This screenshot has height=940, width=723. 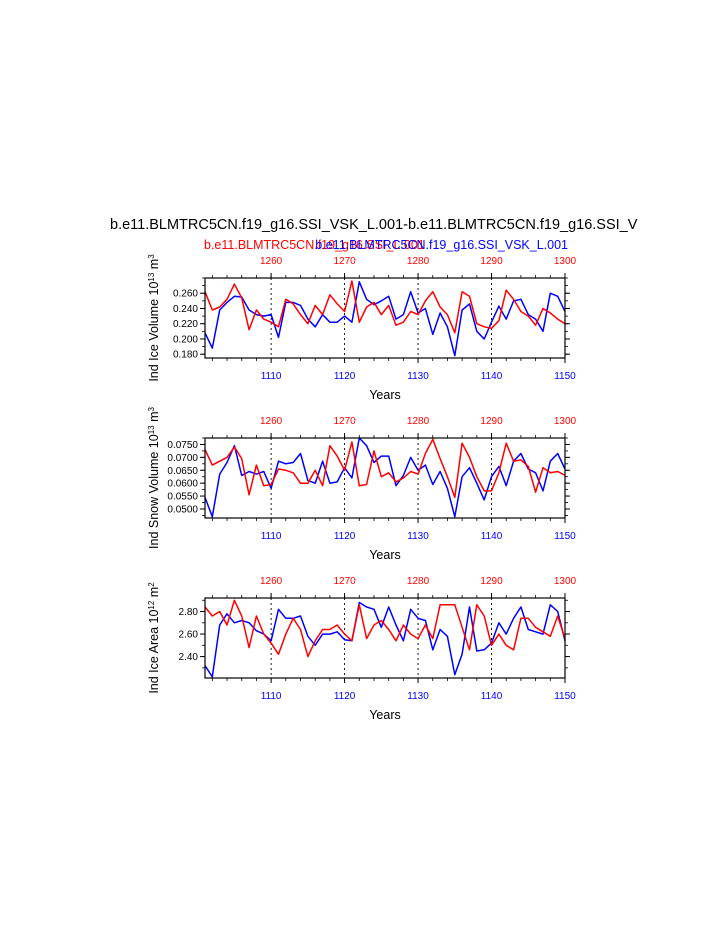 I want to click on y-axis-label-superscript: 12, so click(x=151, y=604).